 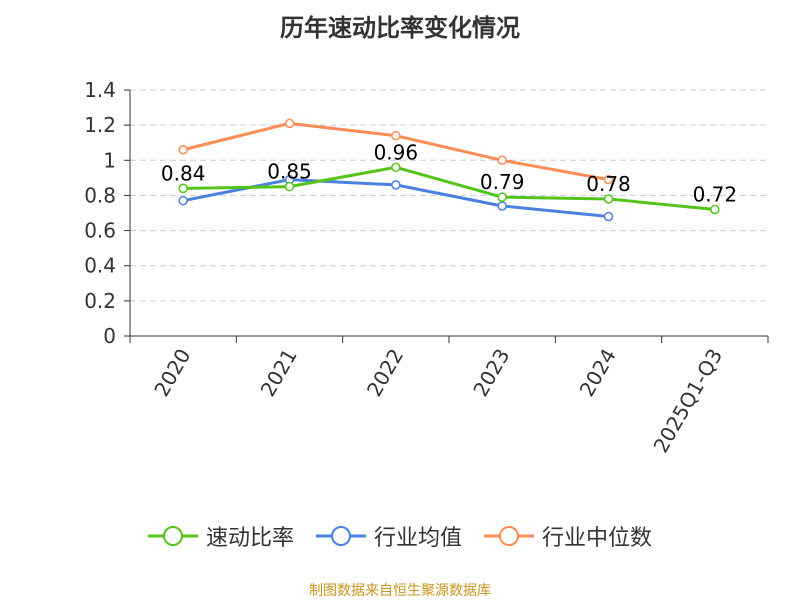 I want to click on legend: 速动比率 行业均值 行业中位数, so click(x=400, y=536).